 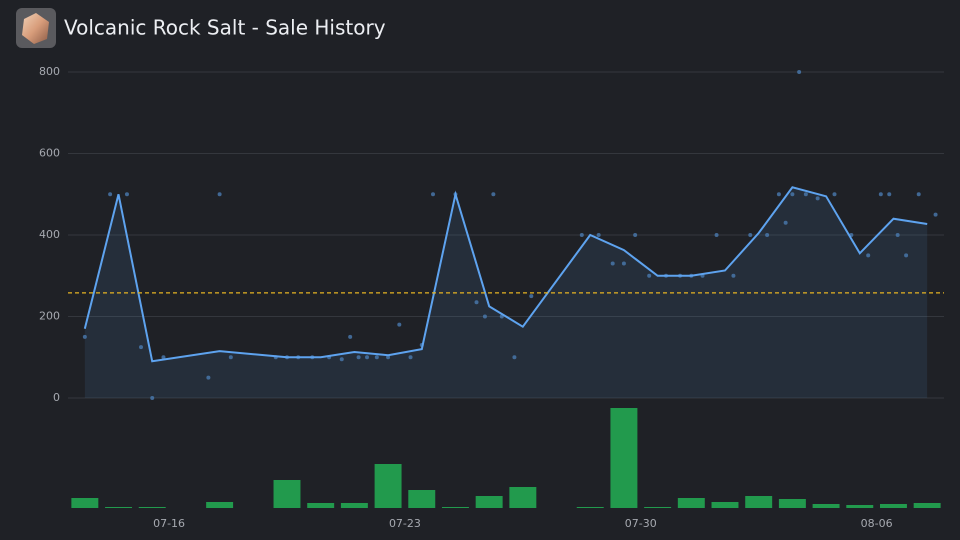 What do you see at coordinates (49, 71) in the screenshot?
I see `y-tick-label: 800` at bounding box center [49, 71].